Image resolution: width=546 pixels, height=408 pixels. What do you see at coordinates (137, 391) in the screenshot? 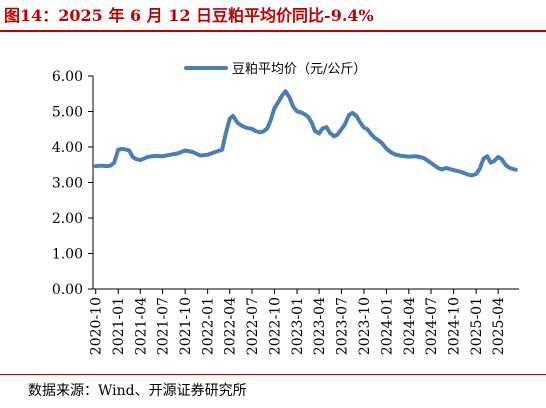
I see `source-note: 数据来源：Wind、开源证券研究所` at bounding box center [137, 391].